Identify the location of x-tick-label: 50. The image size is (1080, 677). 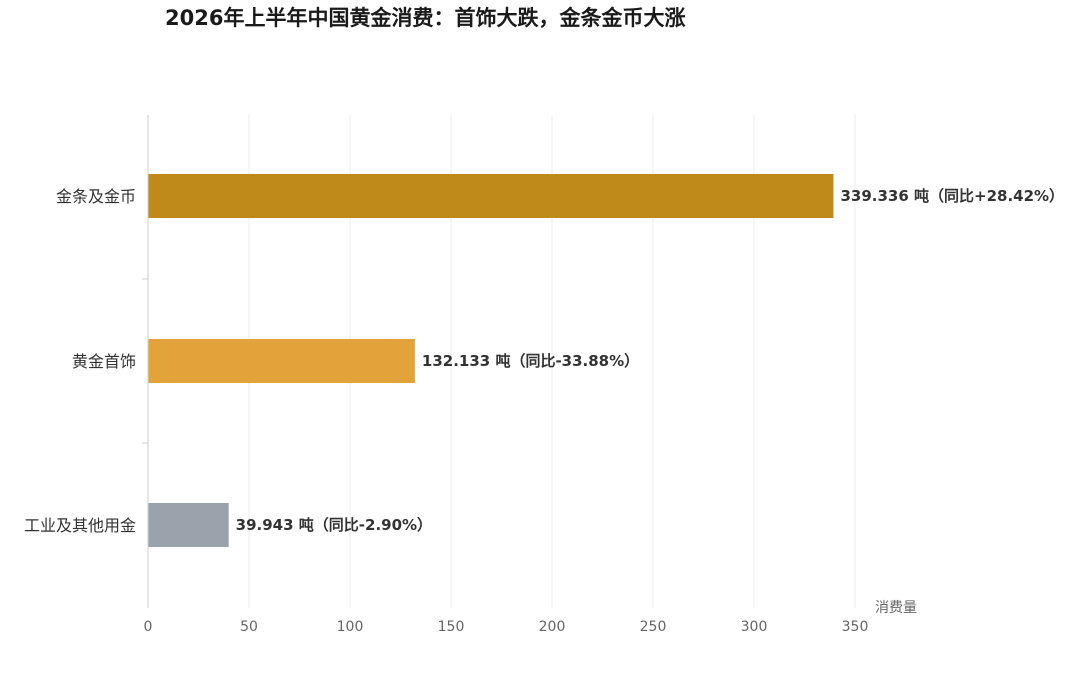
(249, 627).